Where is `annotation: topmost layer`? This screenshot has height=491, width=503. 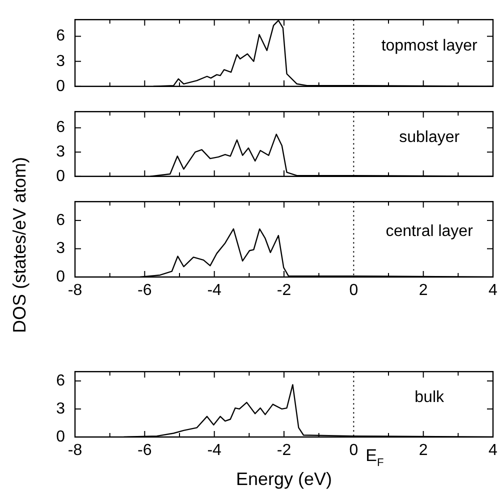
annotation: topmost layer is located at coordinates (429, 46).